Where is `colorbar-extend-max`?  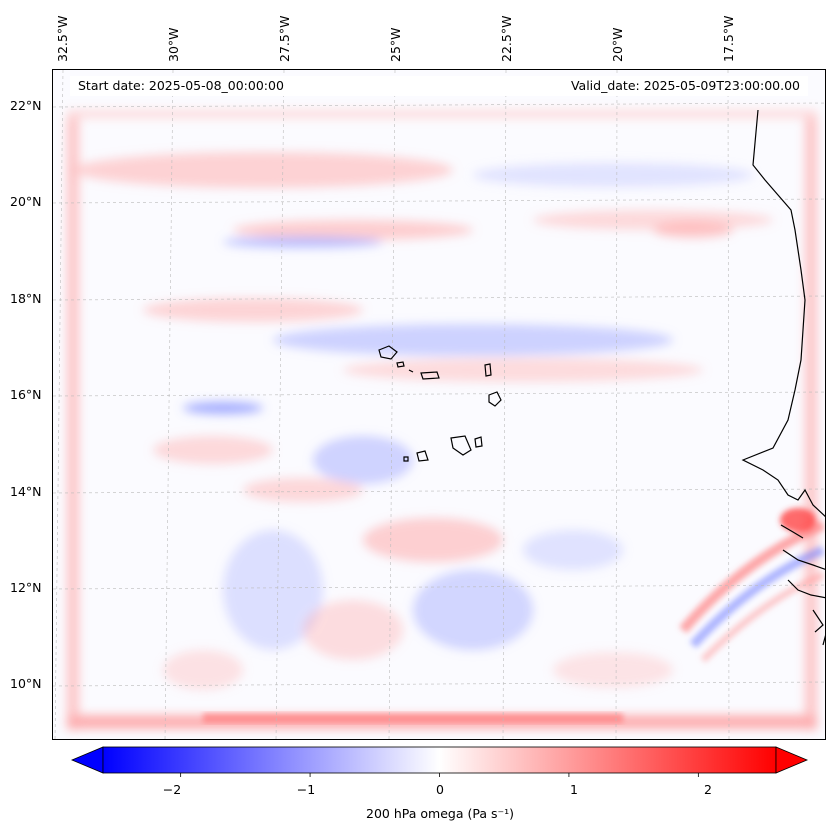 colorbar-extend-max is located at coordinates (792, 760).